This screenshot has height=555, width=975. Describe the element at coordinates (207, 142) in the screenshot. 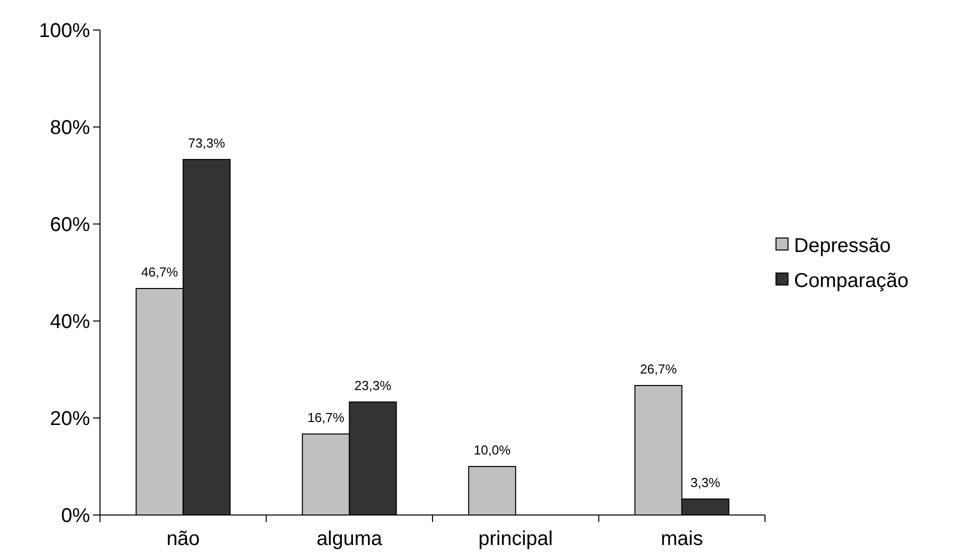

I see `data-label: 73,3%` at that location.